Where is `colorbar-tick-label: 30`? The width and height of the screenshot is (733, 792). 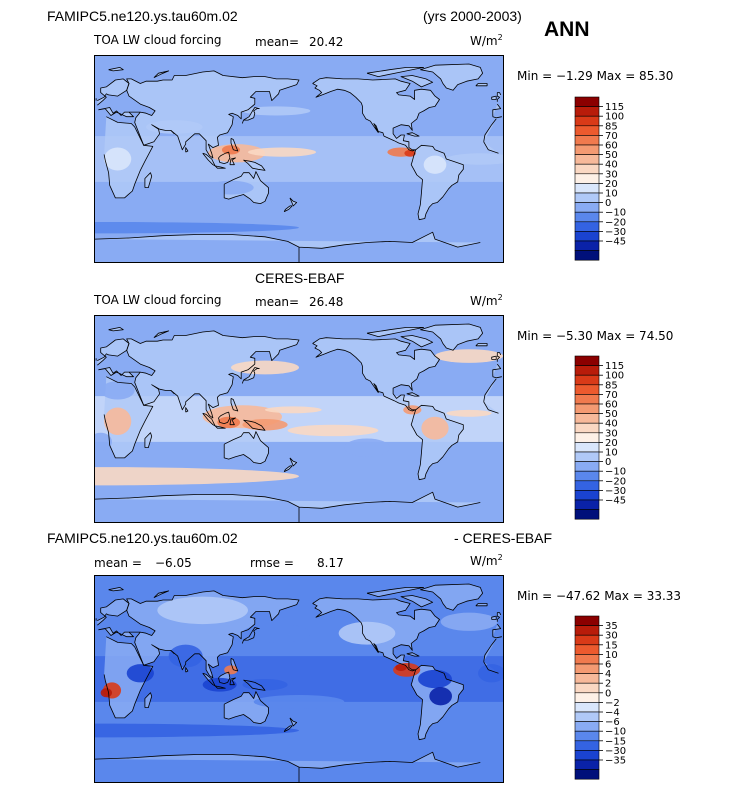 colorbar-tick-label: 30 is located at coordinates (611, 433).